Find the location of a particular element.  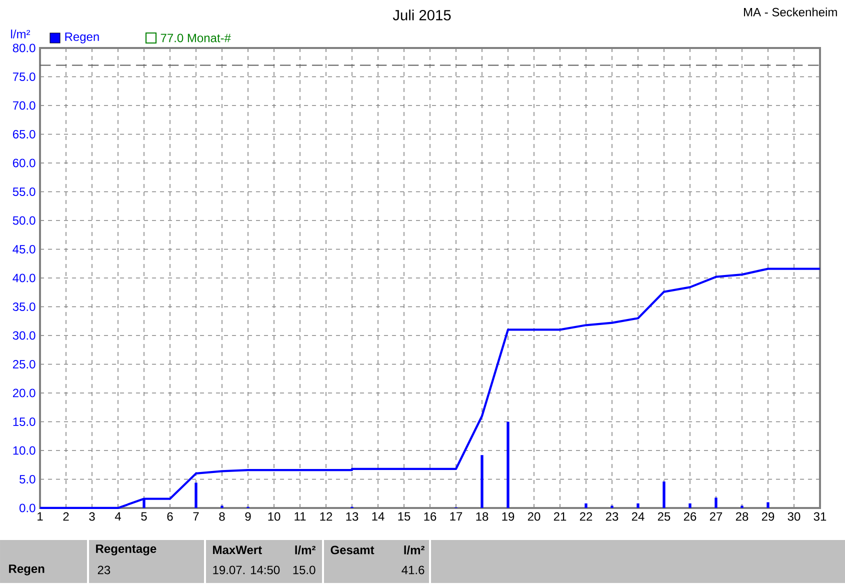

x-tick-label: 21 is located at coordinates (560, 516).